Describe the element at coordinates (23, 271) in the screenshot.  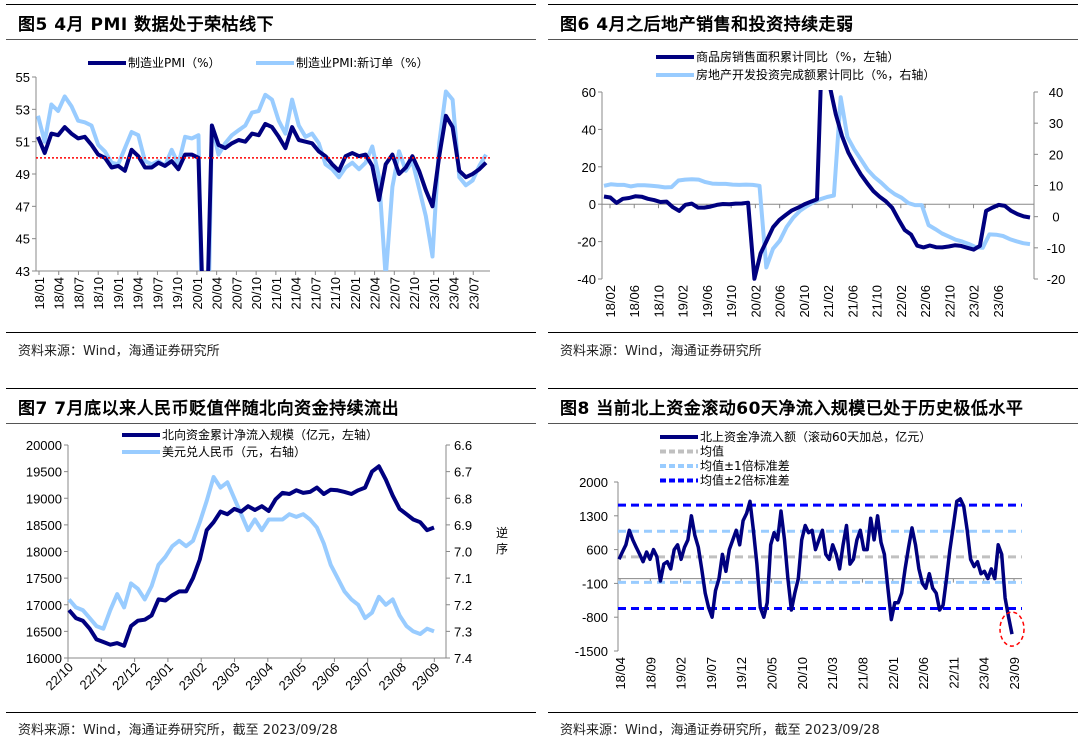
I see `y-tick-label: 43` at that location.